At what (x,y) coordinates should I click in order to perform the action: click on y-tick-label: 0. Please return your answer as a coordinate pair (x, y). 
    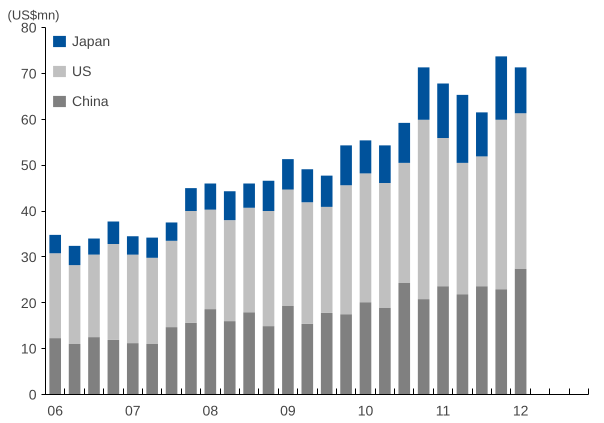
    Looking at the image, I should click on (32, 394).